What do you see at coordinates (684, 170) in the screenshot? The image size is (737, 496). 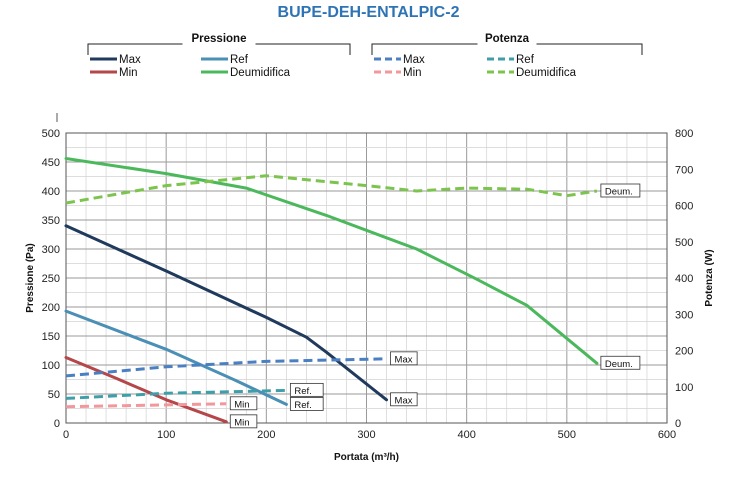 I see `y2-tick-label: 700` at bounding box center [684, 170].